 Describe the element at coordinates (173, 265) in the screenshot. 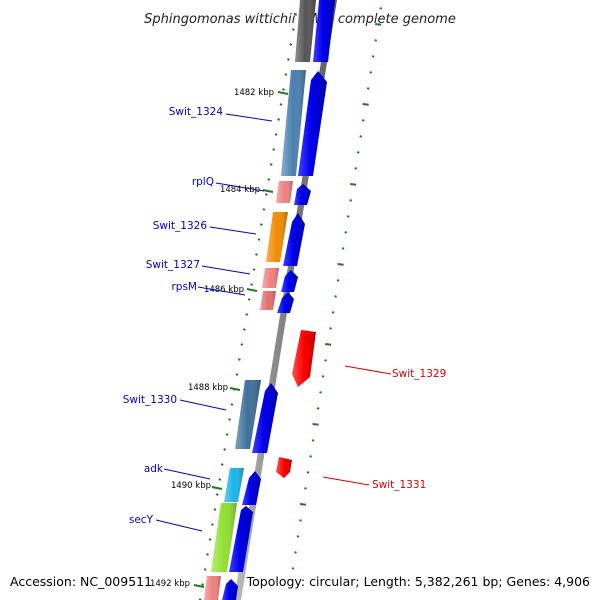

I see `gene-label-swit-1327: Swit_1327` at that location.